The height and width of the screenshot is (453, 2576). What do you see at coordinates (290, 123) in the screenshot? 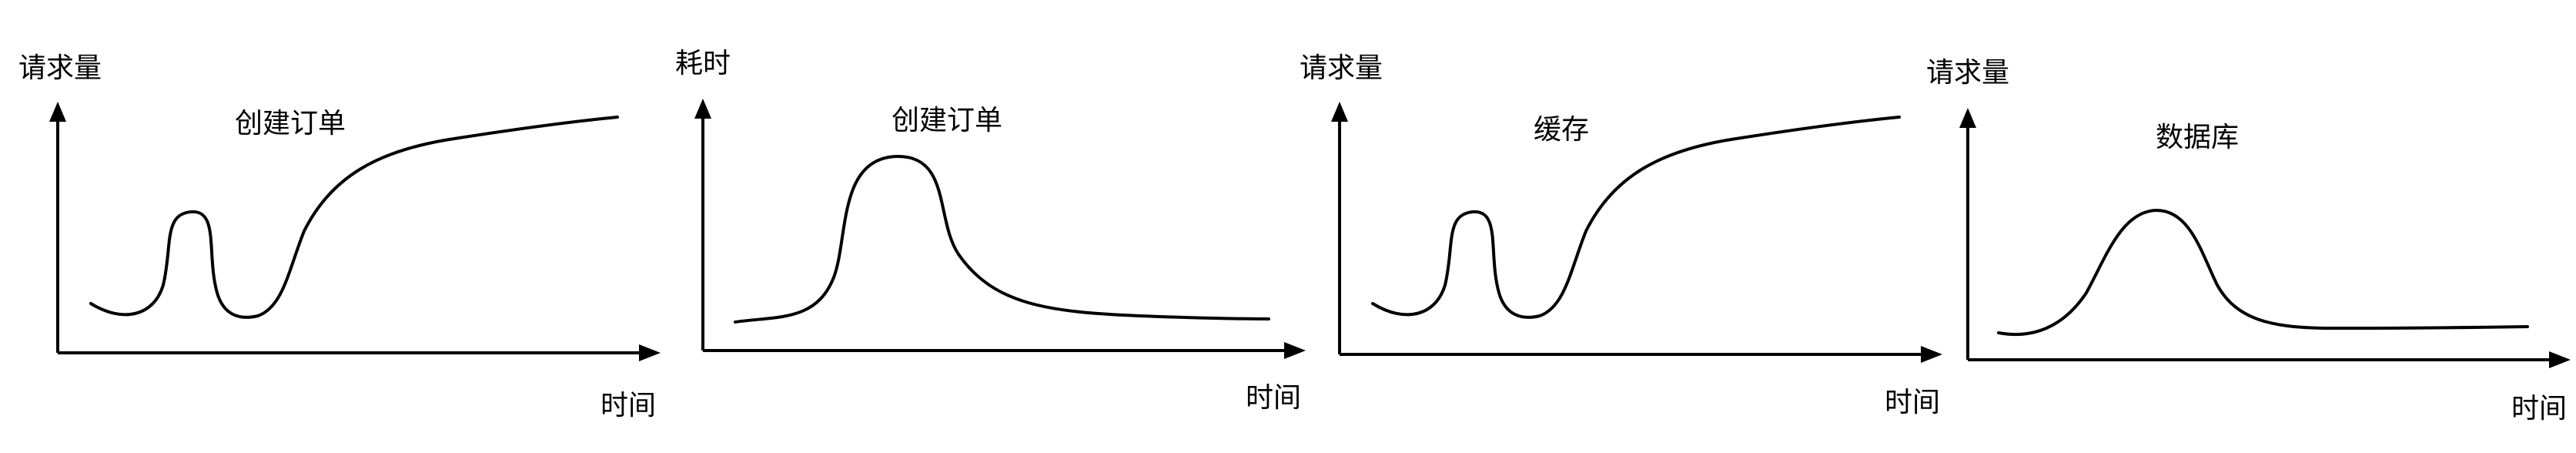
I see `panel-1-title: 创建订单` at bounding box center [290, 123].